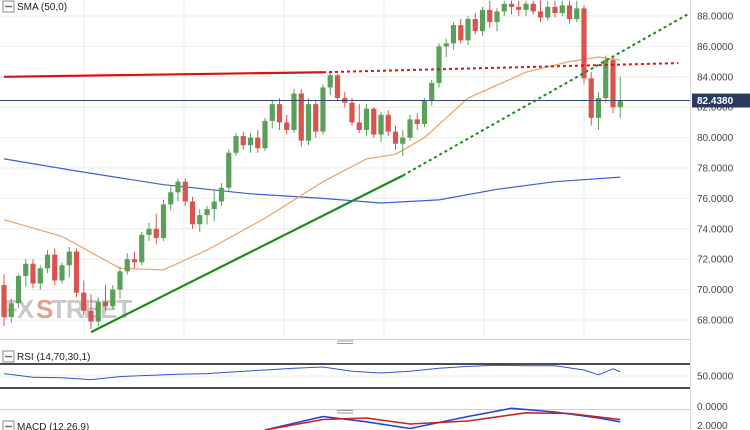 The width and height of the screenshot is (750, 430). Describe the element at coordinates (42, 7) in the screenshot. I see `sma-indicator-label: SMA (50,0)` at that location.